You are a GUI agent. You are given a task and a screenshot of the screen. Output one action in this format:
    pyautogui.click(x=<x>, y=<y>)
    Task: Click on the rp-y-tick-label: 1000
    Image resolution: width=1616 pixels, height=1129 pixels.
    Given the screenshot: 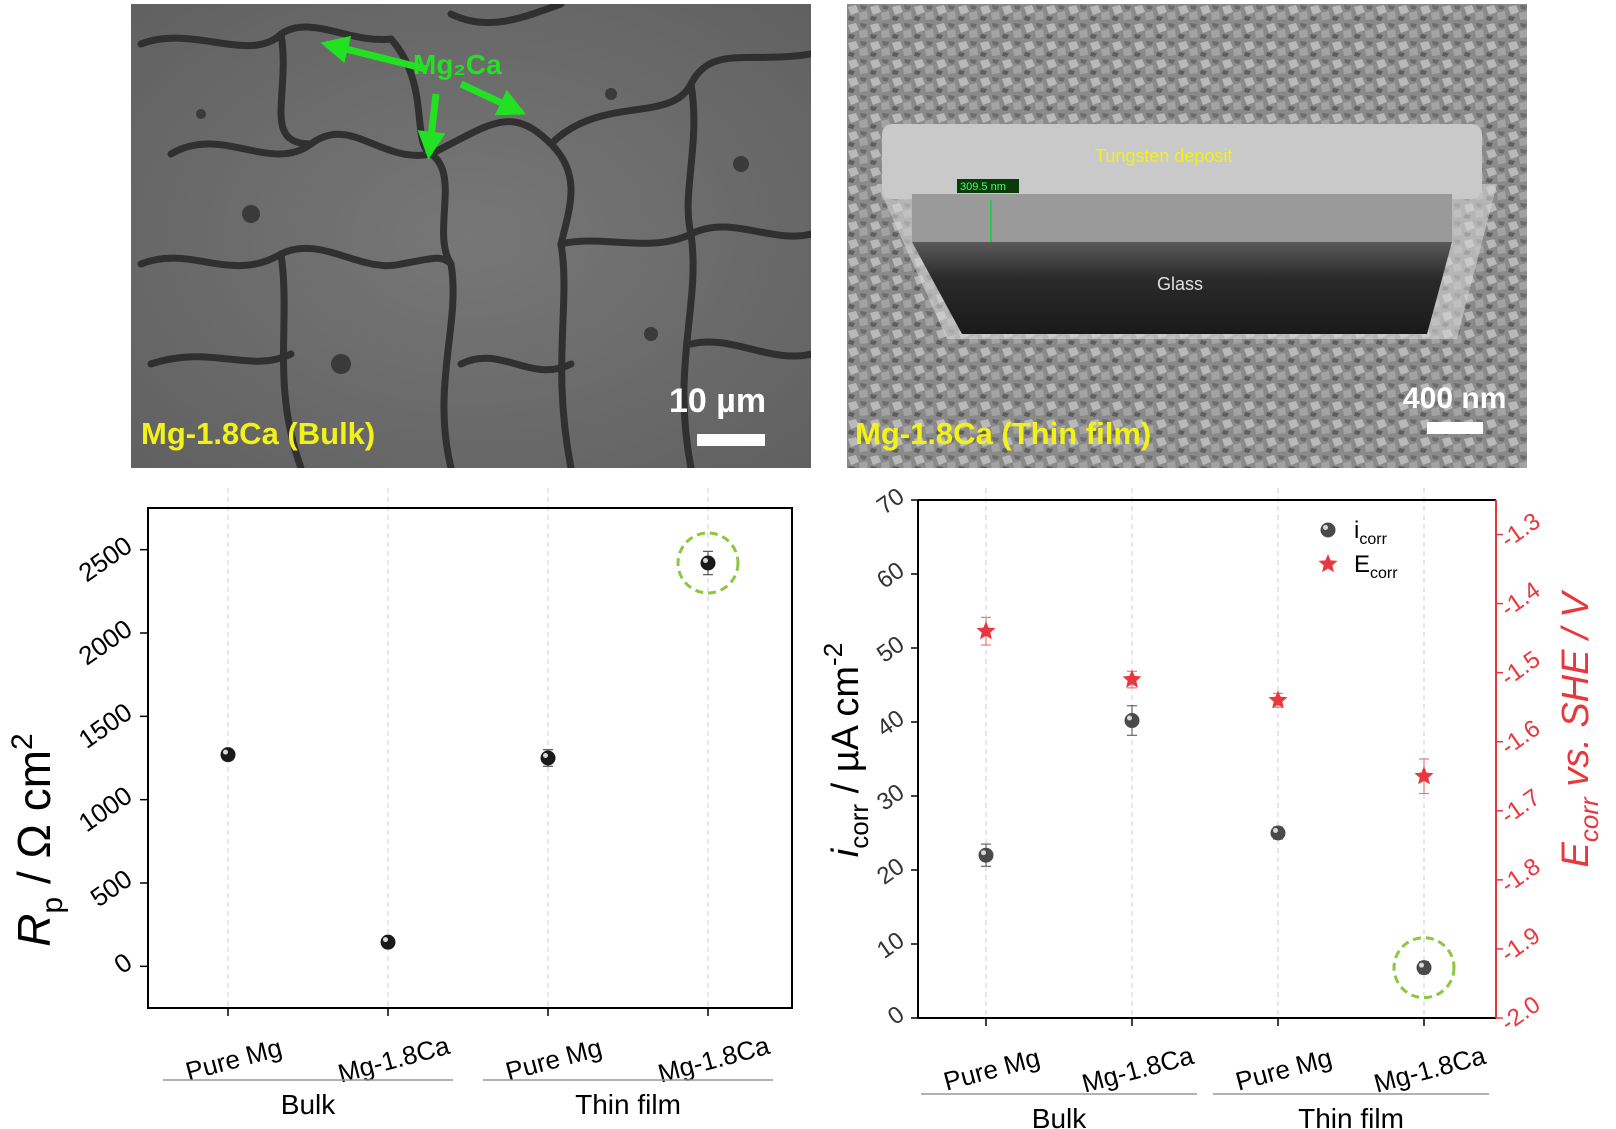 What is the action you would take?
    pyautogui.click(x=105, y=809)
    